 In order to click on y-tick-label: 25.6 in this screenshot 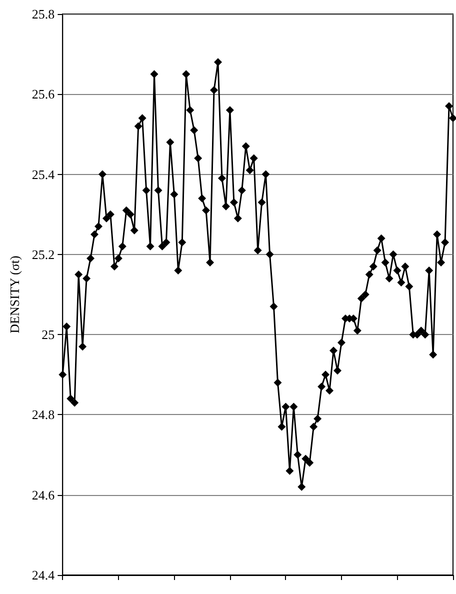, I will do `click(44, 94)`.